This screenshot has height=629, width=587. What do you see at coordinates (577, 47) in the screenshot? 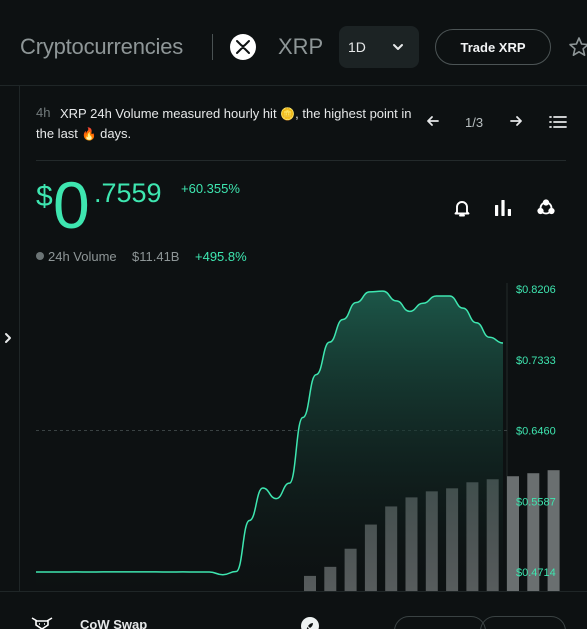
I see `star-icon` at bounding box center [577, 47].